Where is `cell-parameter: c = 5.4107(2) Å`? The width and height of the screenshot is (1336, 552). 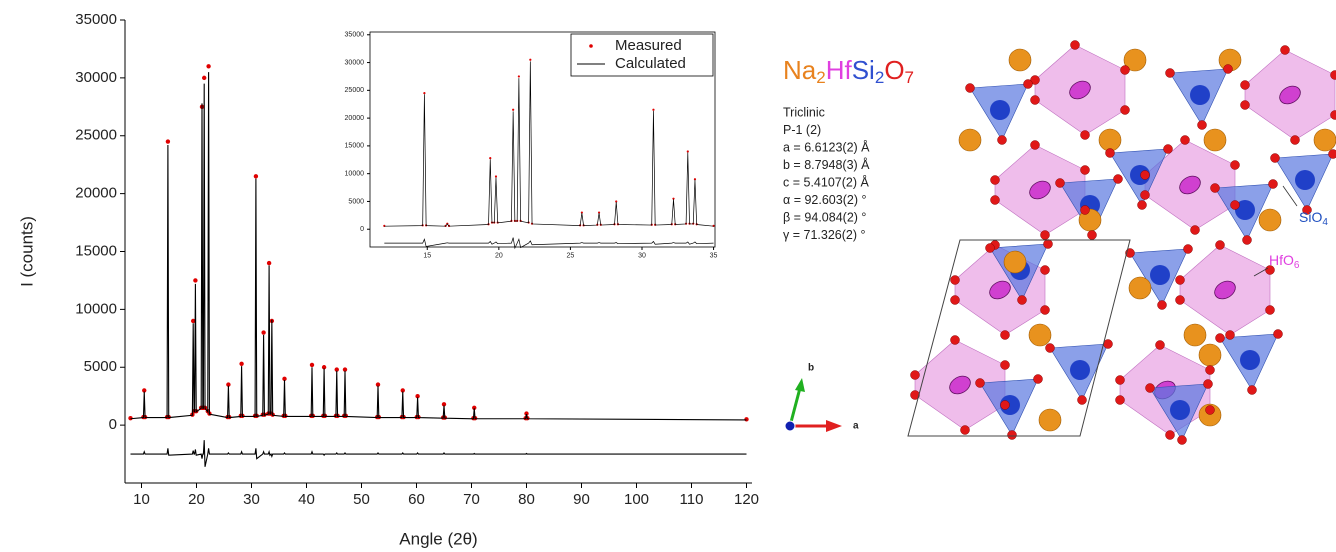 cell-parameter: c = 5.4107(2) Å is located at coordinates (826, 181).